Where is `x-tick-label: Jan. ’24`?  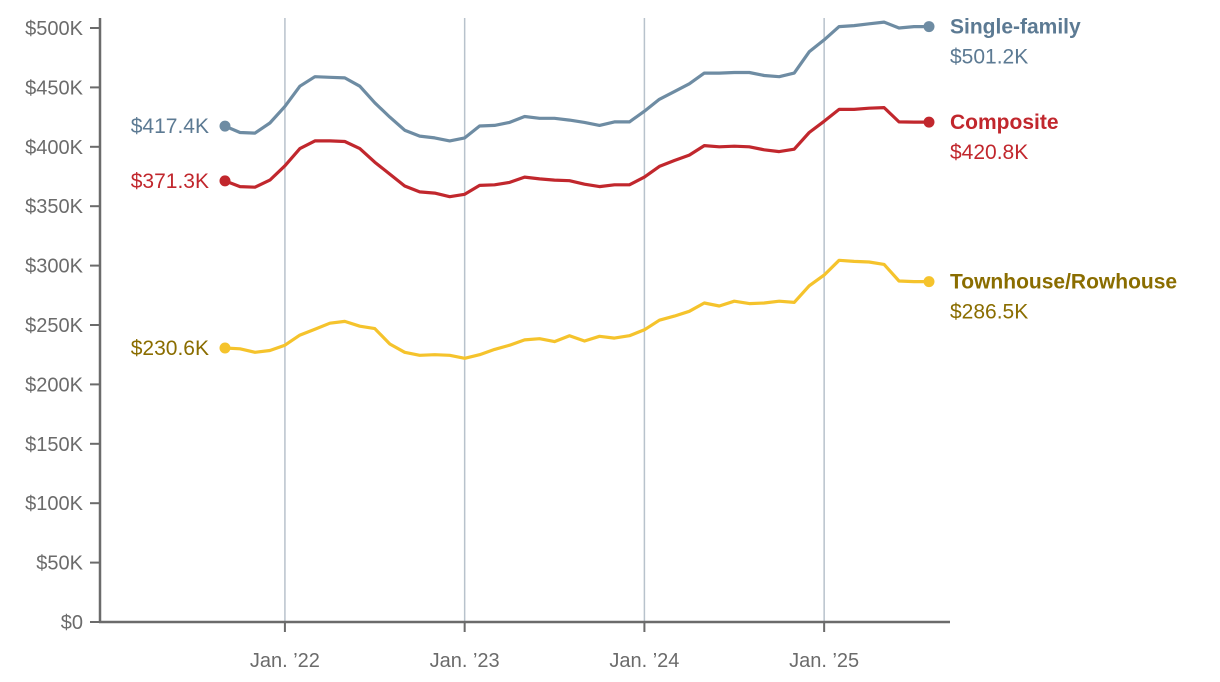 x-tick-label: Jan. ’24 is located at coordinates (644, 661).